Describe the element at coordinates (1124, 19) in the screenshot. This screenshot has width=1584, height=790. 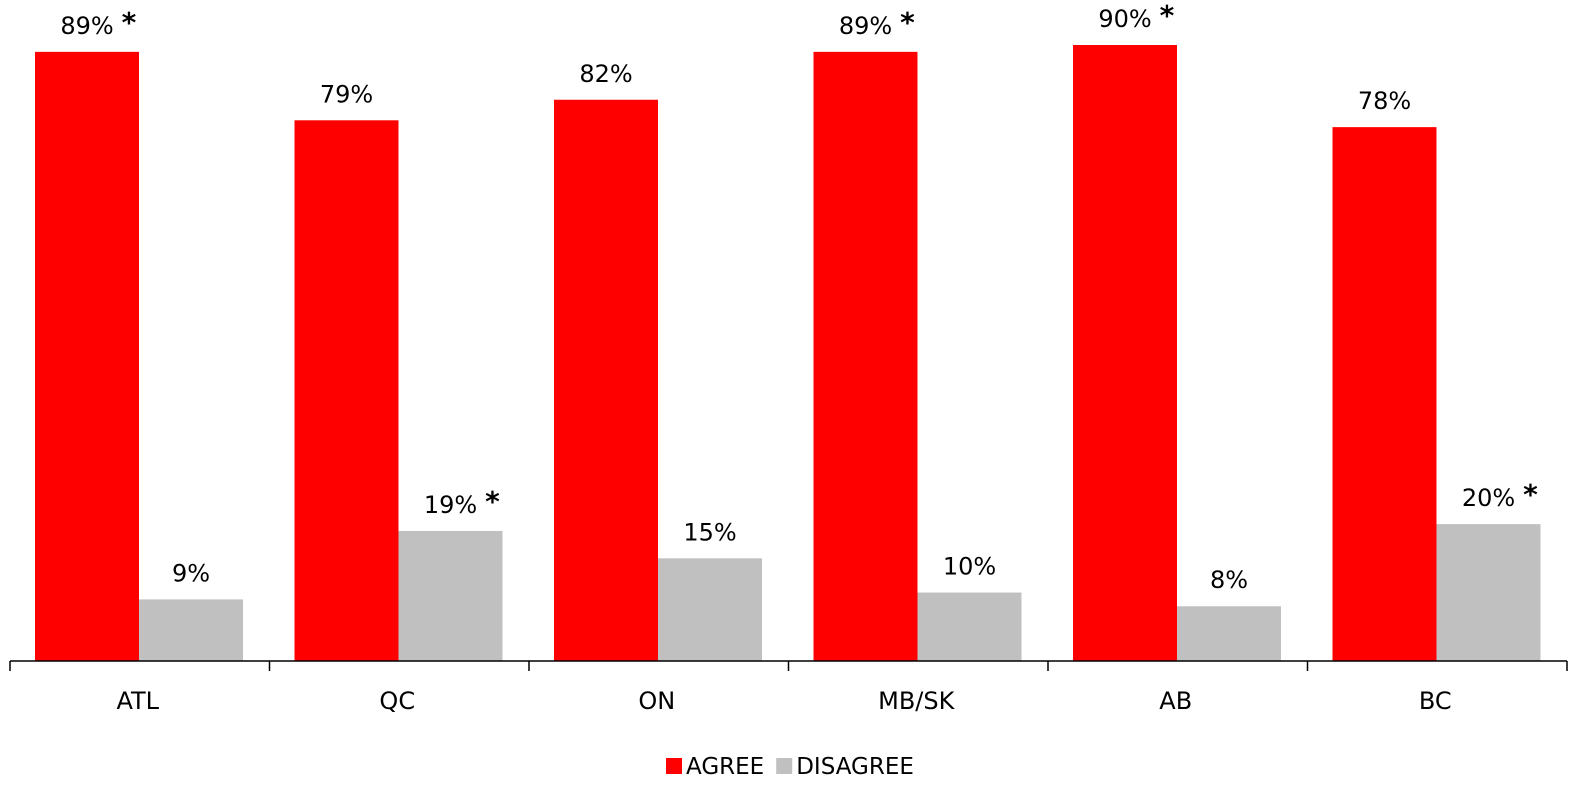
I see `data-label-agree: 90%` at that location.